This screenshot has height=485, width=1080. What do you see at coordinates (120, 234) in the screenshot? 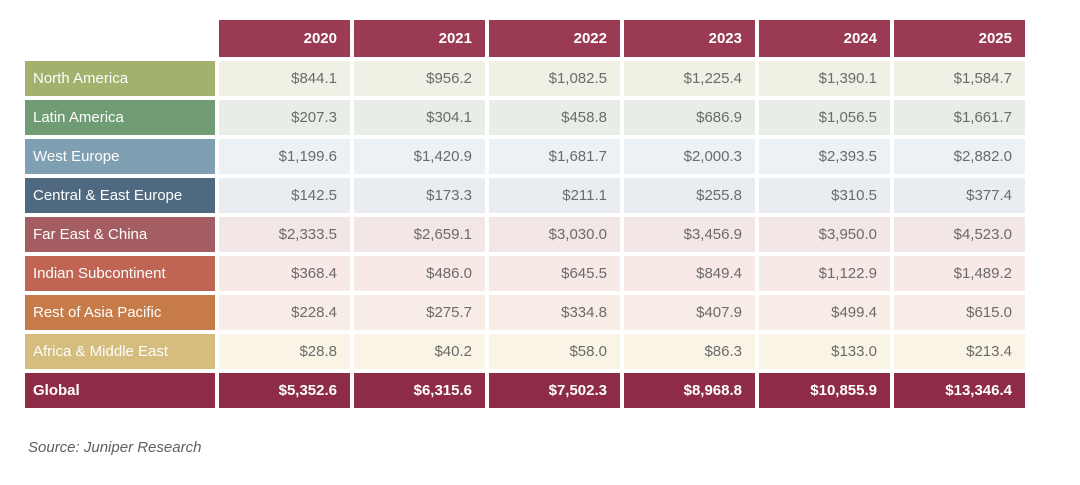
I see `row-label: Far East & China` at bounding box center [120, 234].